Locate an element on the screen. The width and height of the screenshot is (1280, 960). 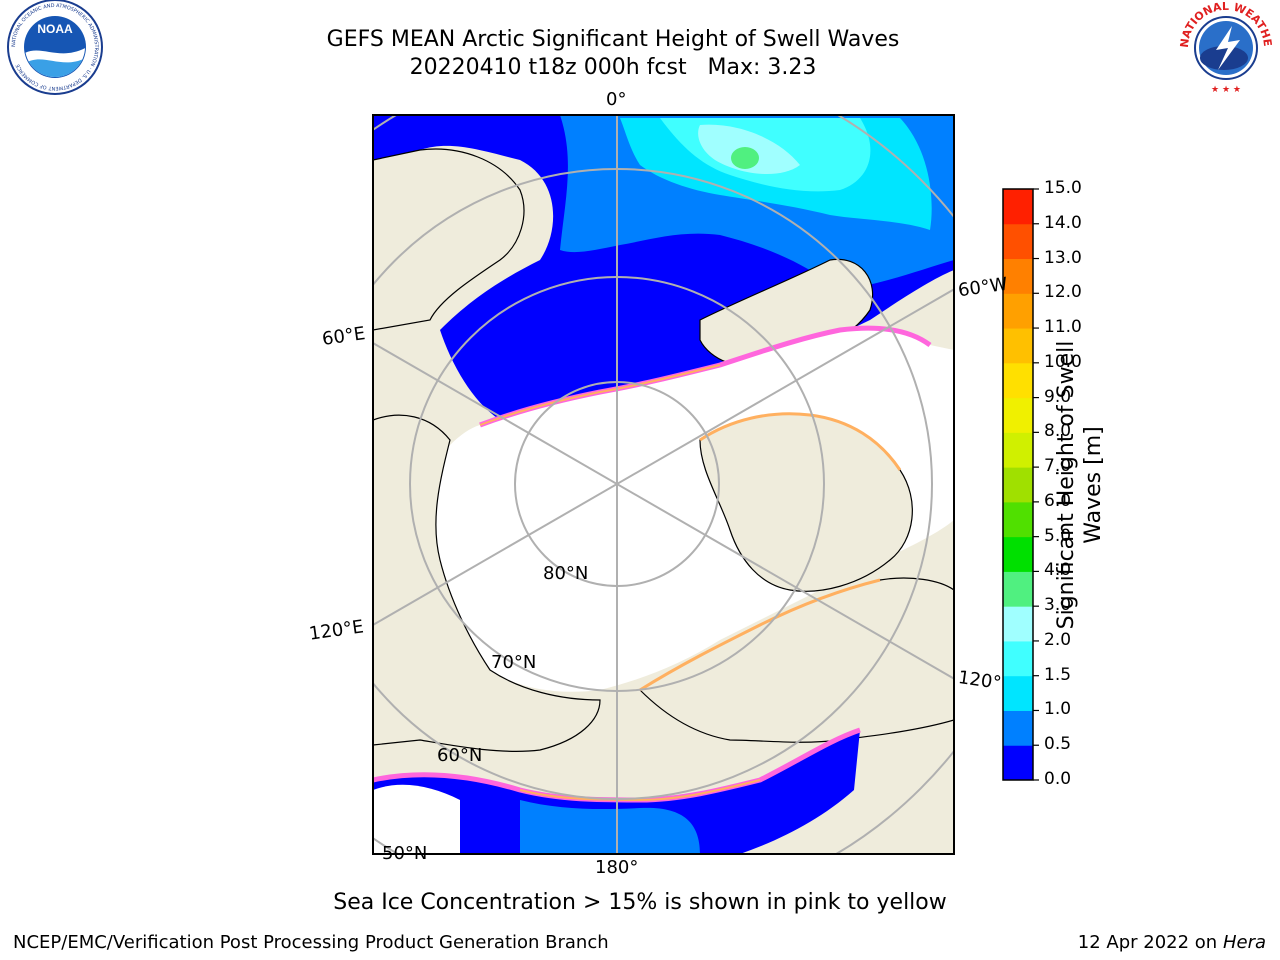
ice-edge-atlantic-inner is located at coordinates (600, 395).